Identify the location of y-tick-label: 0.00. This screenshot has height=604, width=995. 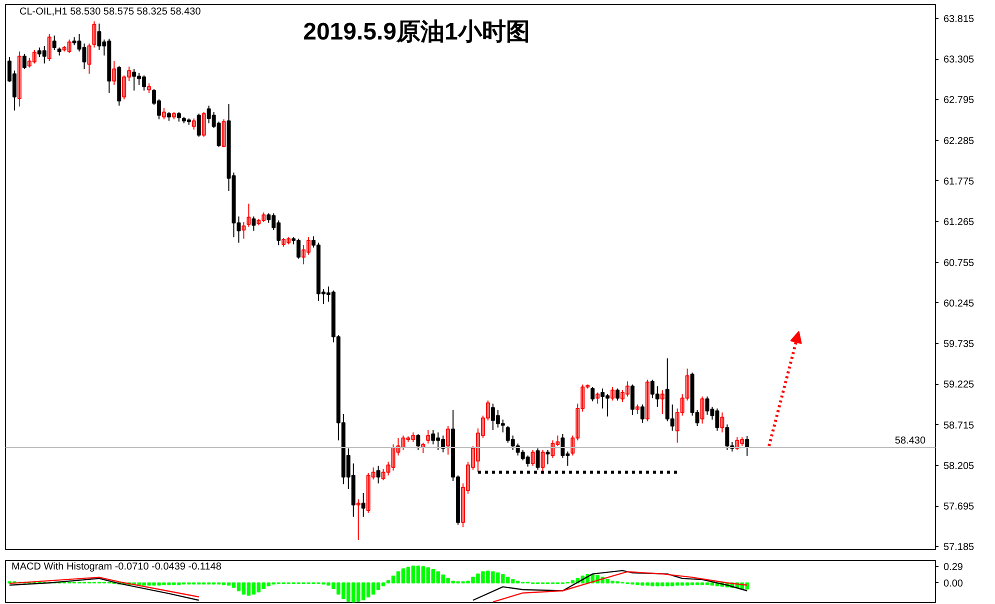
(954, 584).